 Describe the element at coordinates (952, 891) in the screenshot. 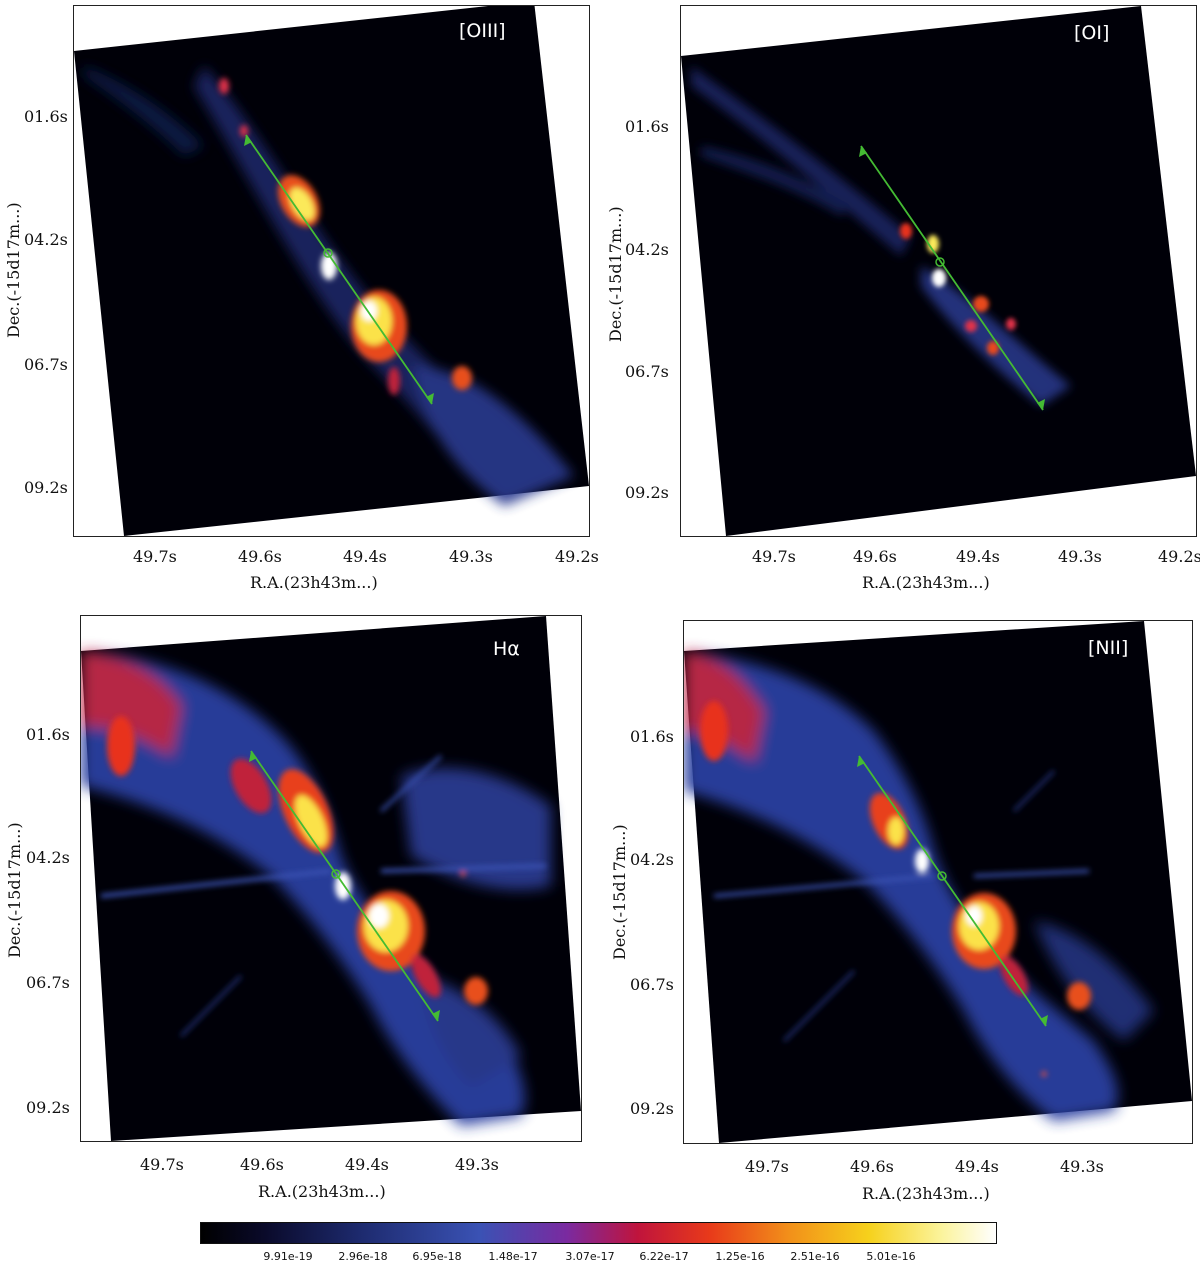

I see `axis-line-nii` at that location.